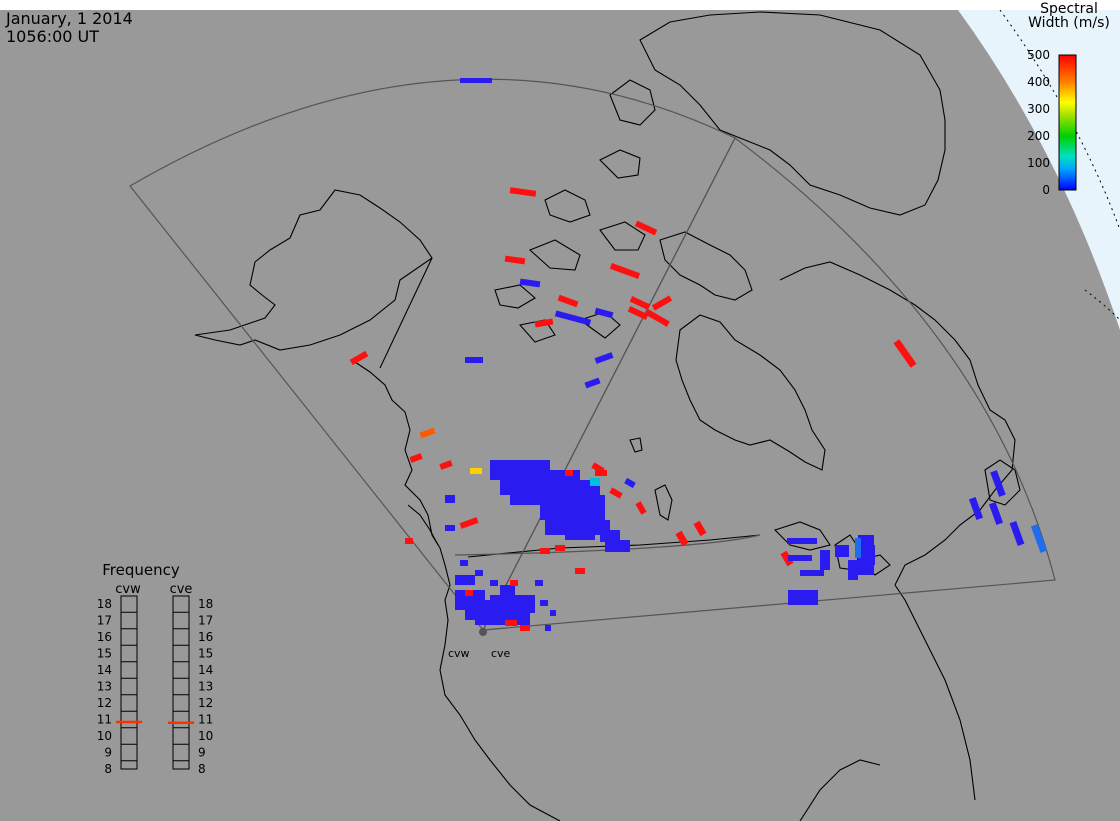 This screenshot has width=1120, height=821. What do you see at coordinates (1039, 170) in the screenshot?
I see `dayside-region` at bounding box center [1039, 170].